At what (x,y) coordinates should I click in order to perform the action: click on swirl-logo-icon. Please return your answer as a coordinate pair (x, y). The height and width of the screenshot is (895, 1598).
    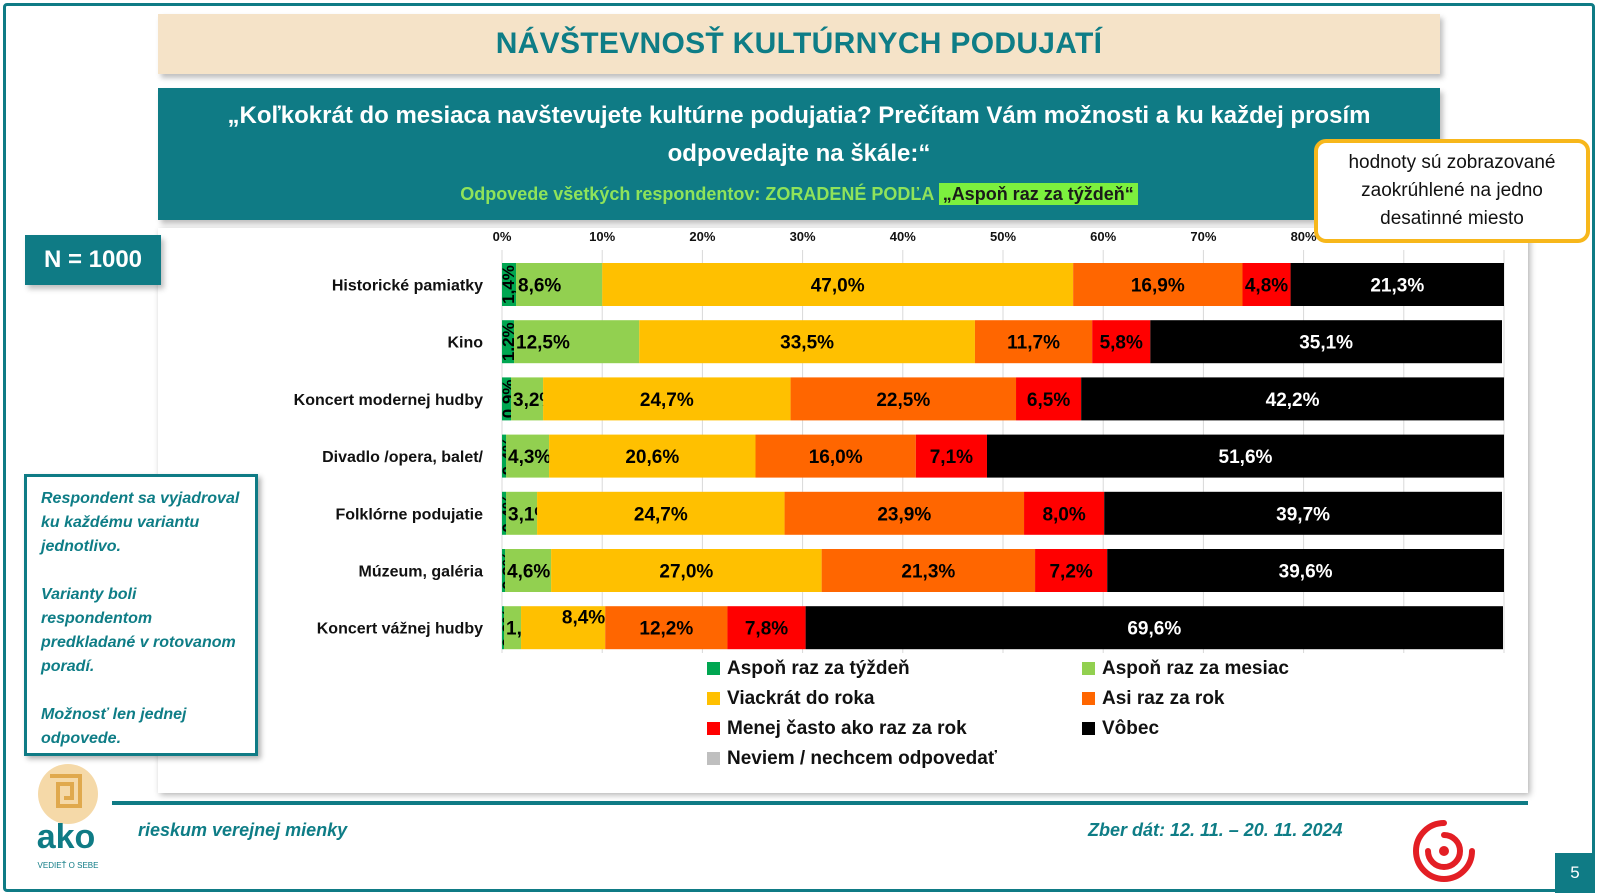
    Looking at the image, I should click on (1444, 851).